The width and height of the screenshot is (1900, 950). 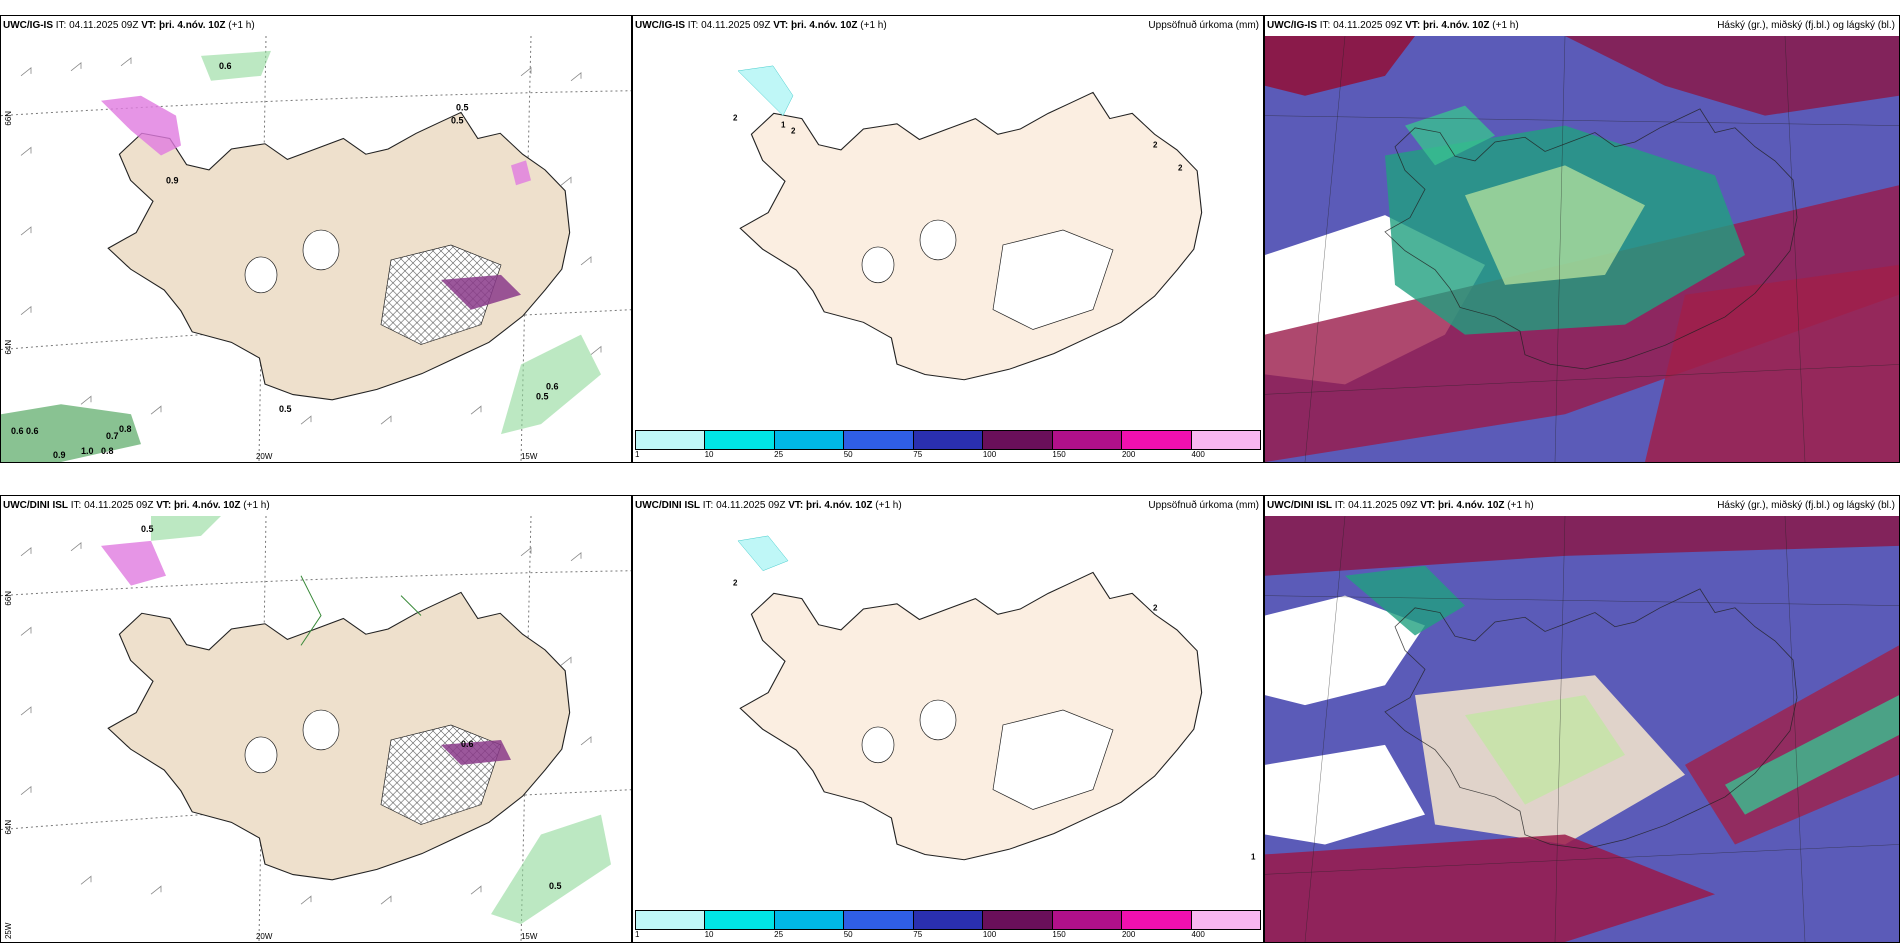 What do you see at coordinates (264, 936) in the screenshot?
I see `svg-text: 20W` at bounding box center [264, 936].